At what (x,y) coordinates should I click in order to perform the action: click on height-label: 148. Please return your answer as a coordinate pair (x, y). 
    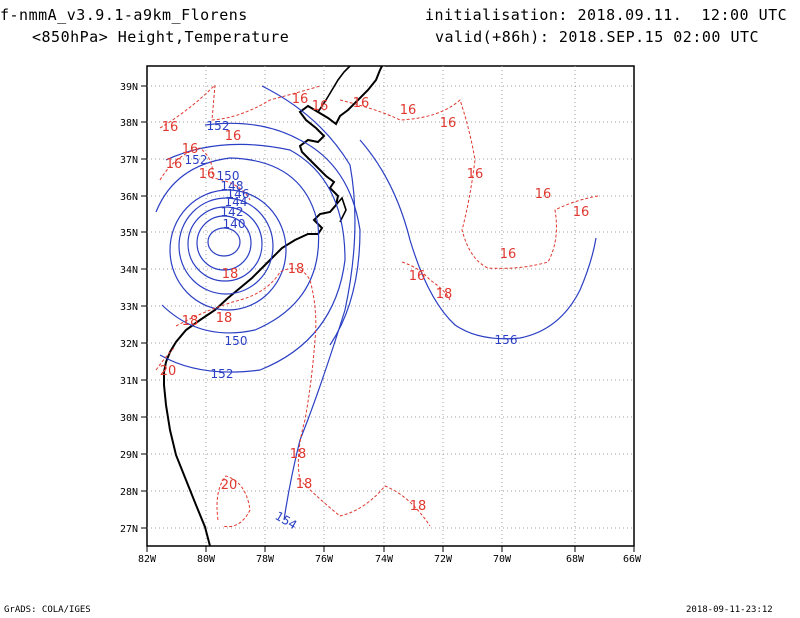
    Looking at the image, I should click on (232, 186).